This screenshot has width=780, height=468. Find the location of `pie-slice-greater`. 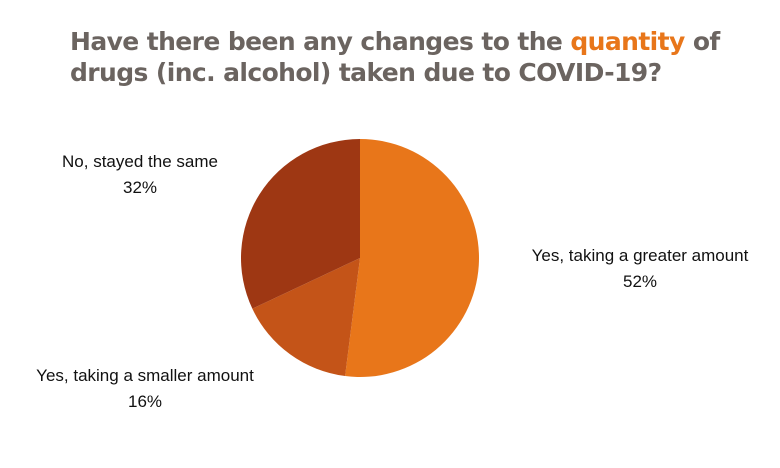

pie-slice-greater is located at coordinates (412, 258).